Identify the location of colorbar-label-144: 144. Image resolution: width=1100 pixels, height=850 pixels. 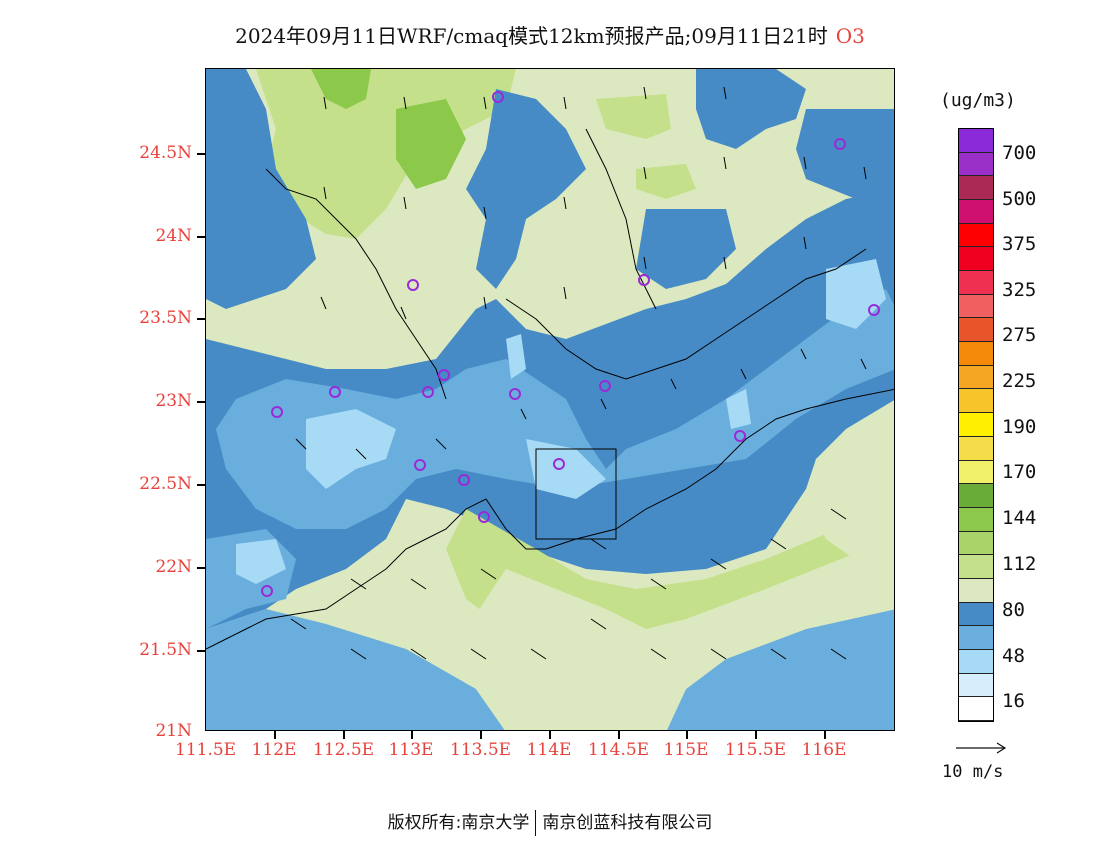
(1019, 518).